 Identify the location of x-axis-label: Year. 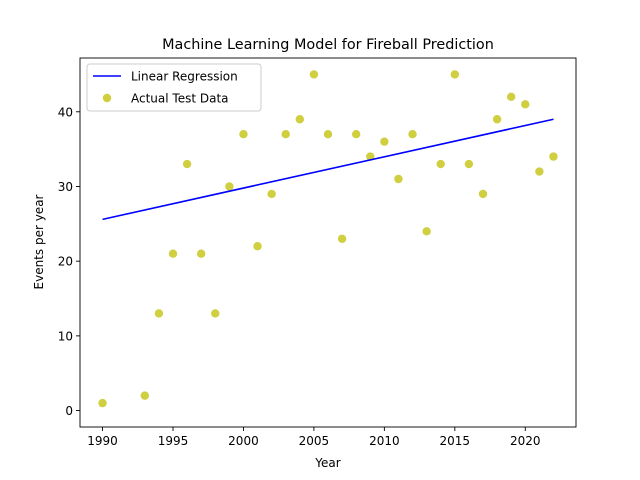
(327, 463).